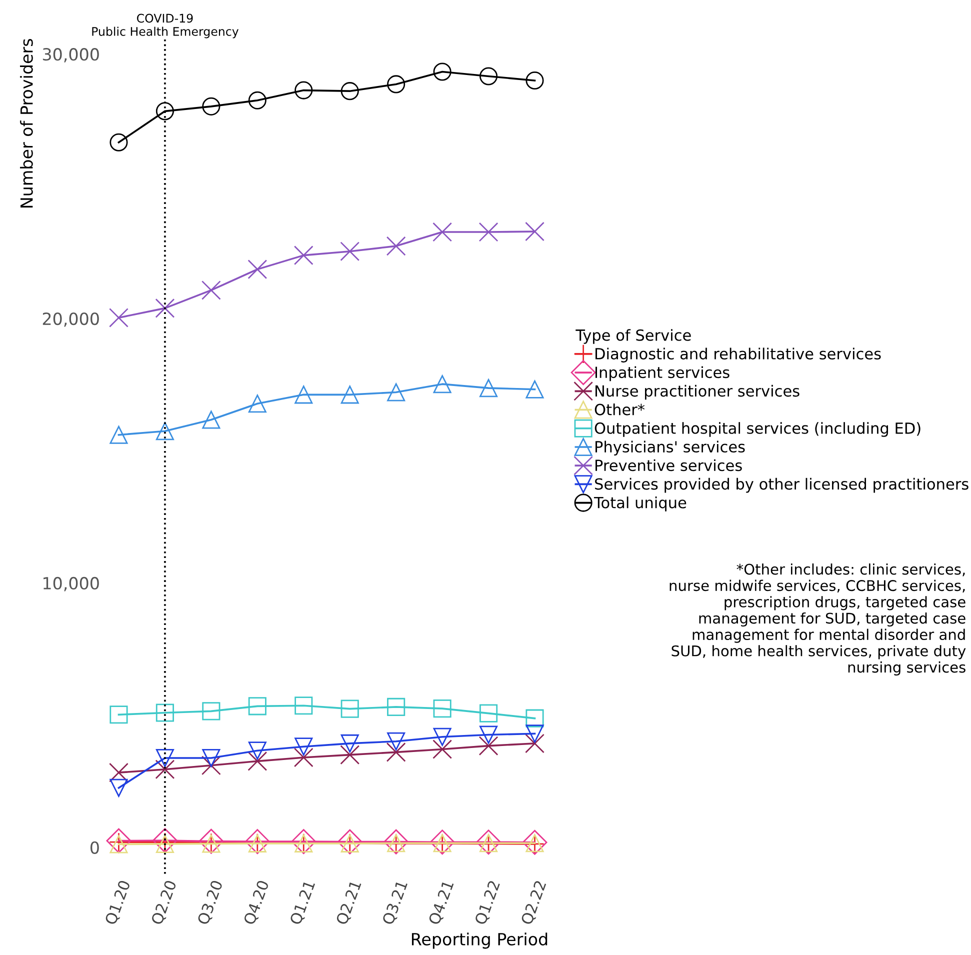 The image size is (971, 955). What do you see at coordinates (70, 55) in the screenshot?
I see `y-tick-label: 30,000` at bounding box center [70, 55].